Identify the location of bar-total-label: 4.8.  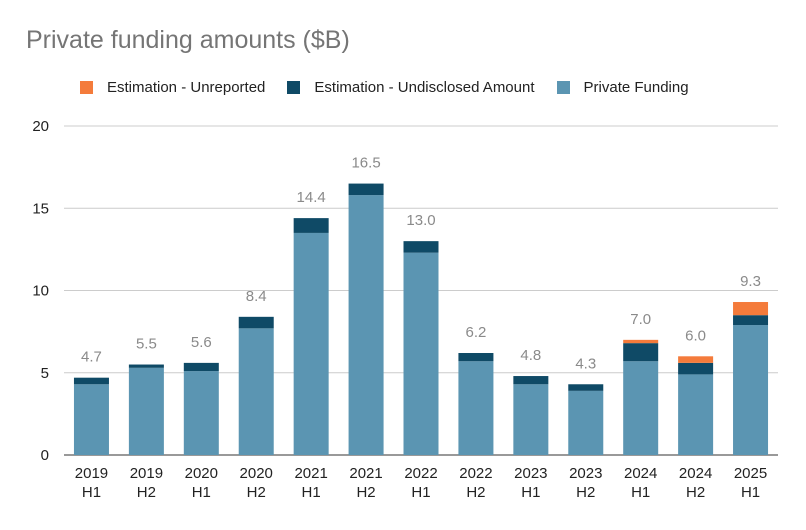
(530, 355).